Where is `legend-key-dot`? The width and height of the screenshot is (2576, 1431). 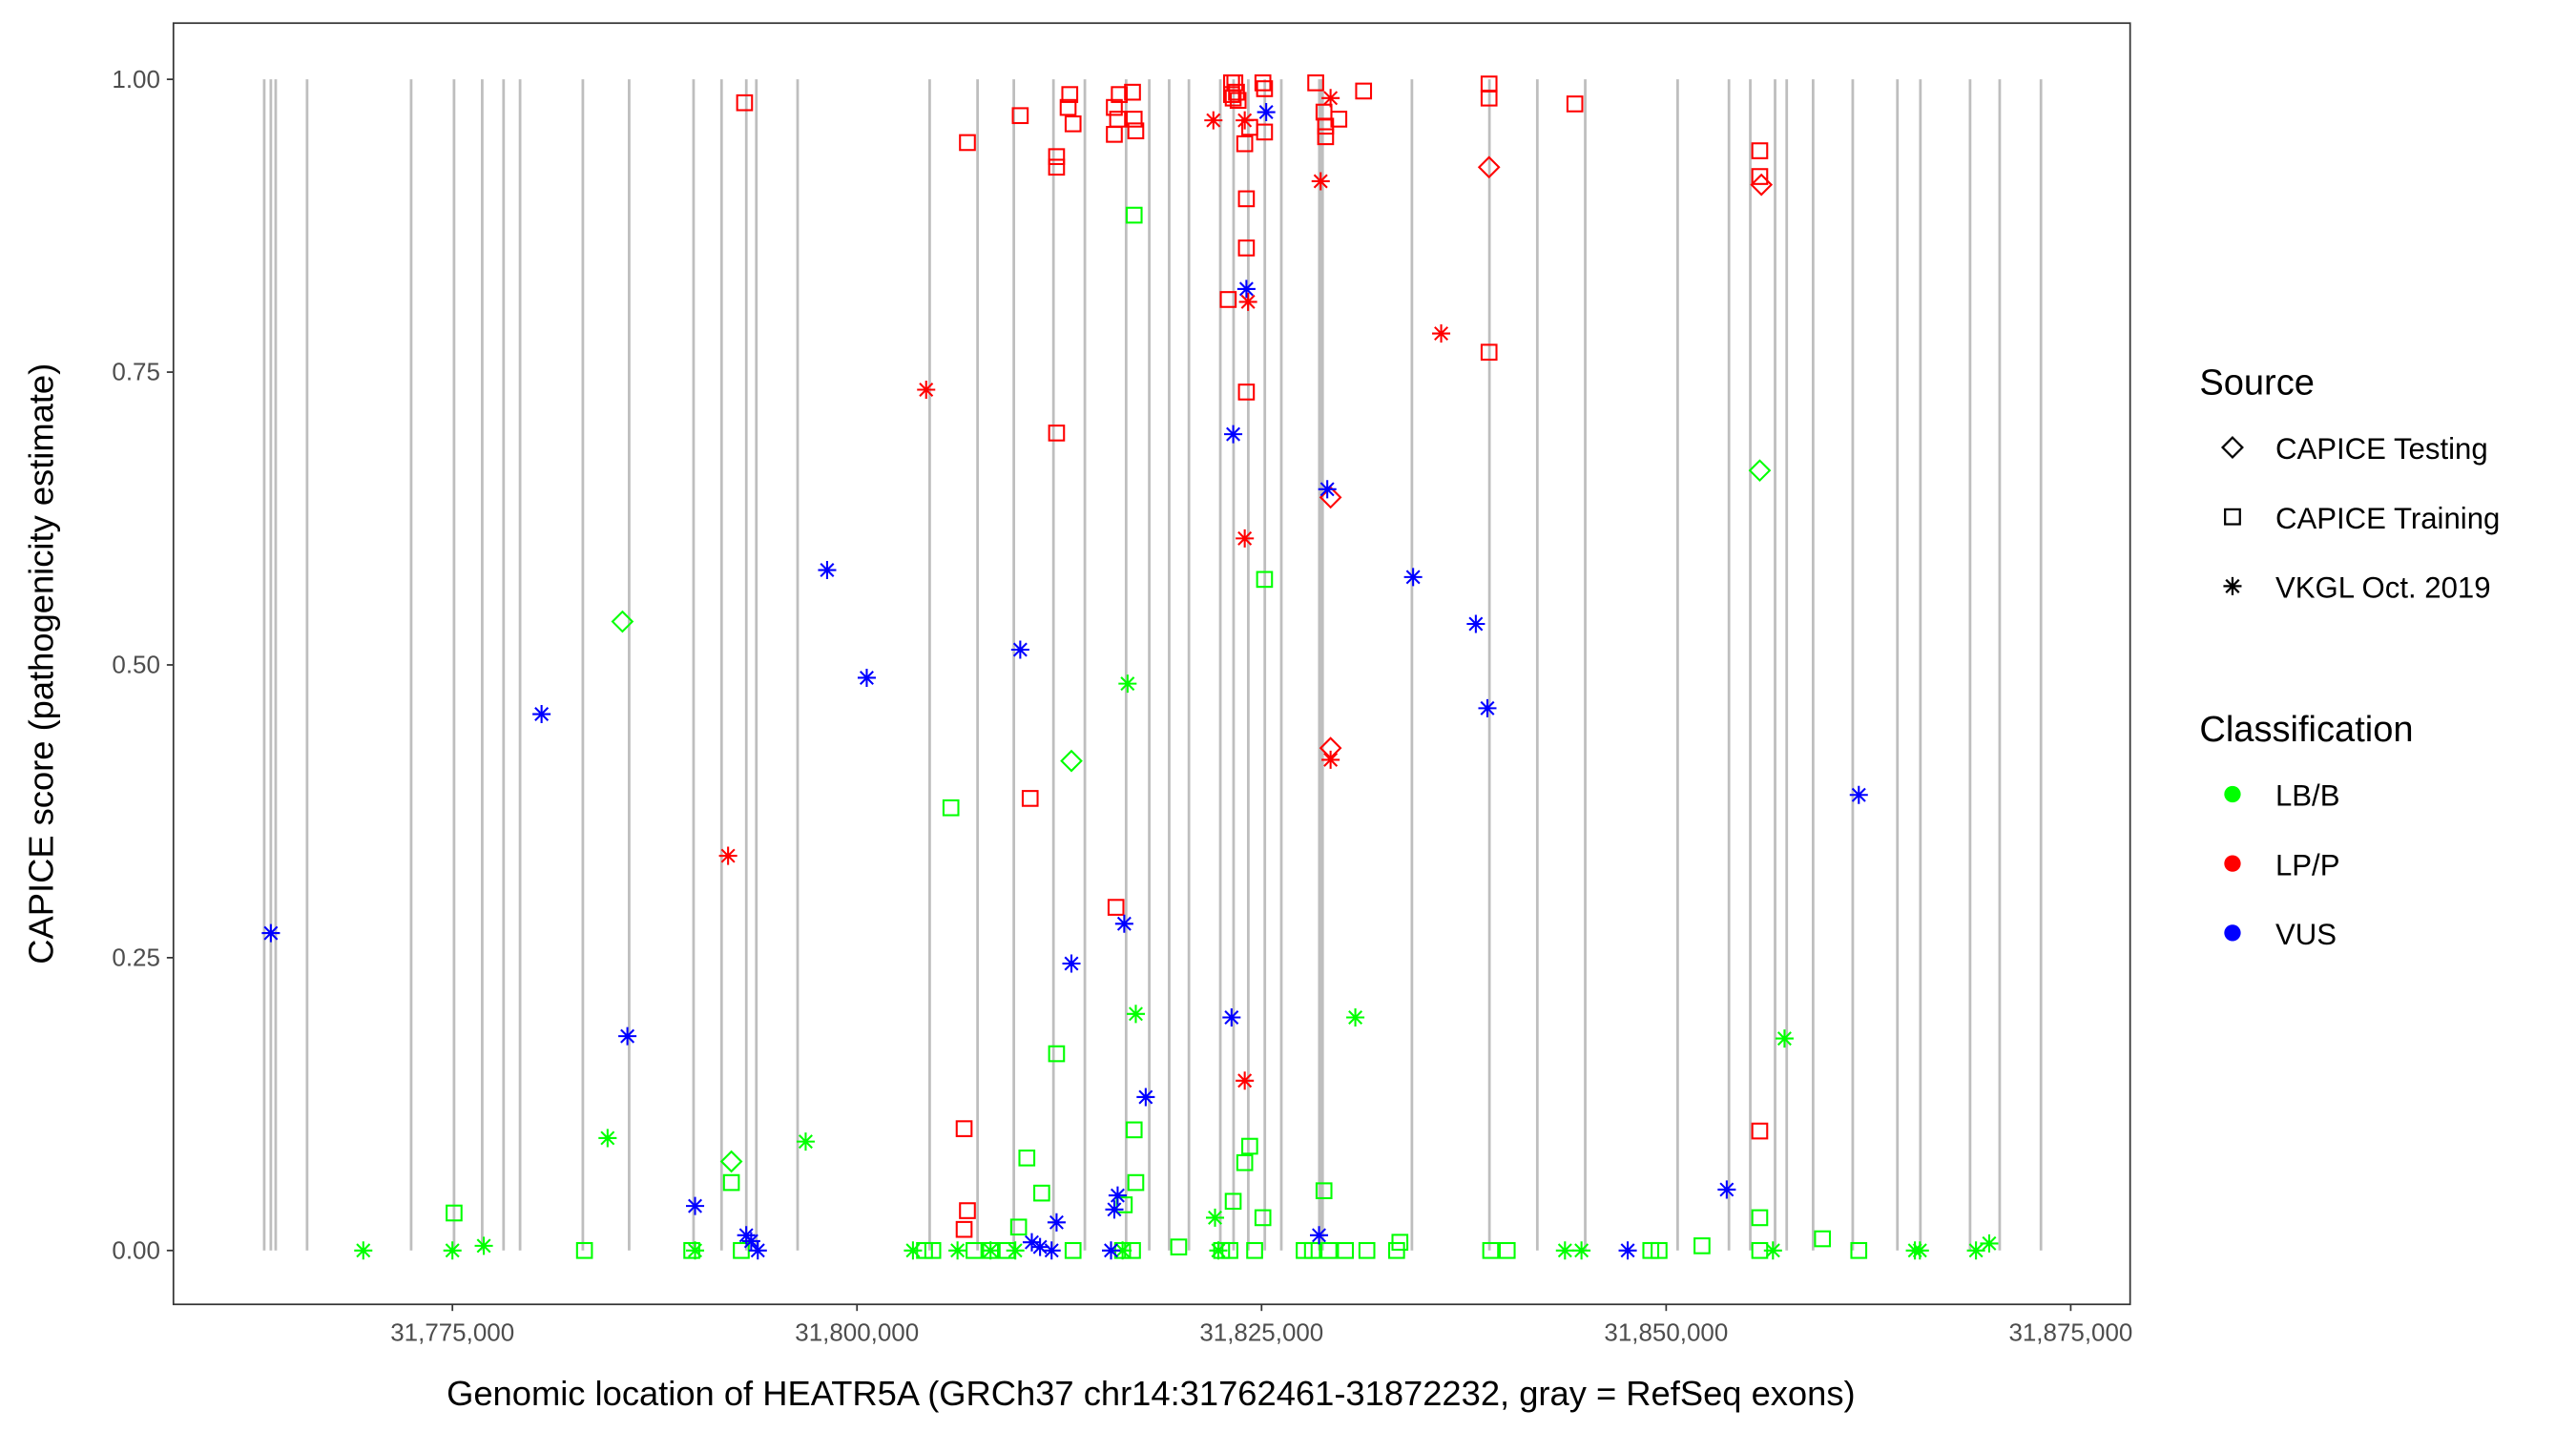 legend-key-dot is located at coordinates (2232, 933).